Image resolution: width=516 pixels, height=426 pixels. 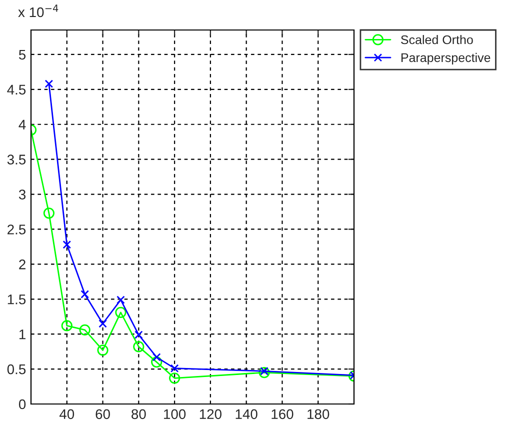 I want to click on y-tick-label: 0.5, so click(x=16, y=369).